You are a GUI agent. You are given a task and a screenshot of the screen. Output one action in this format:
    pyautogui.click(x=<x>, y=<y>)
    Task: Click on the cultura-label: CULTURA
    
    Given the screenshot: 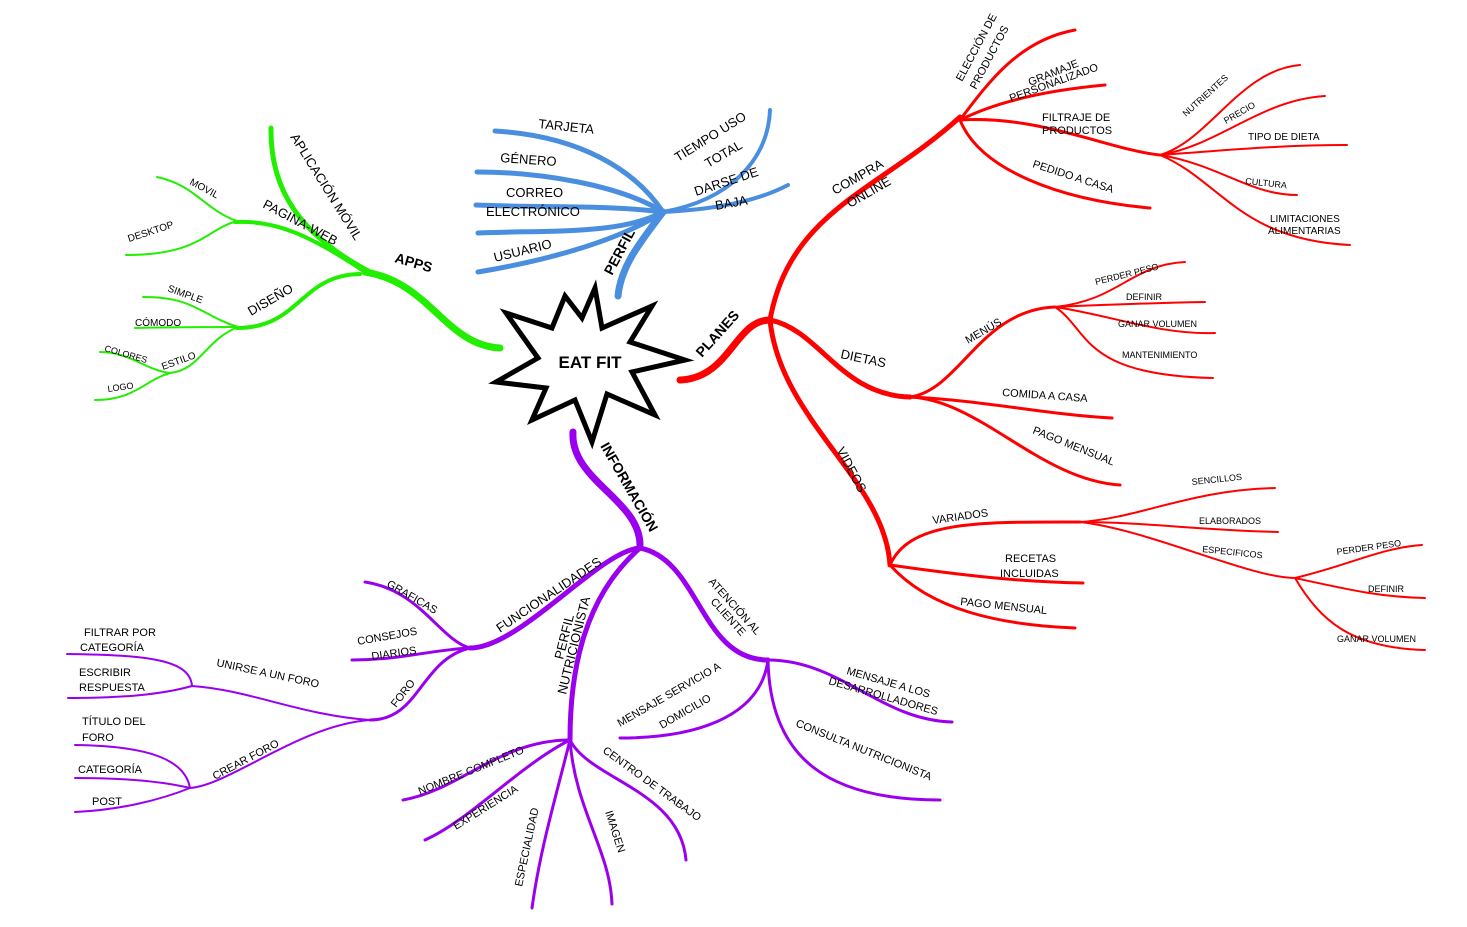 What is the action you would take?
    pyautogui.click(x=1266, y=183)
    